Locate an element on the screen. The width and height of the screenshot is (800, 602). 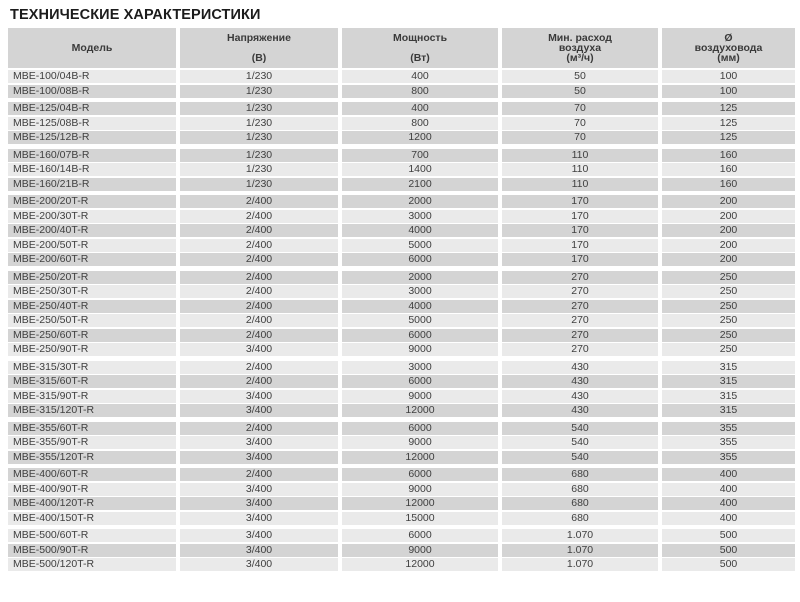
cell-power: 2000 is located at coordinates (420, 201).